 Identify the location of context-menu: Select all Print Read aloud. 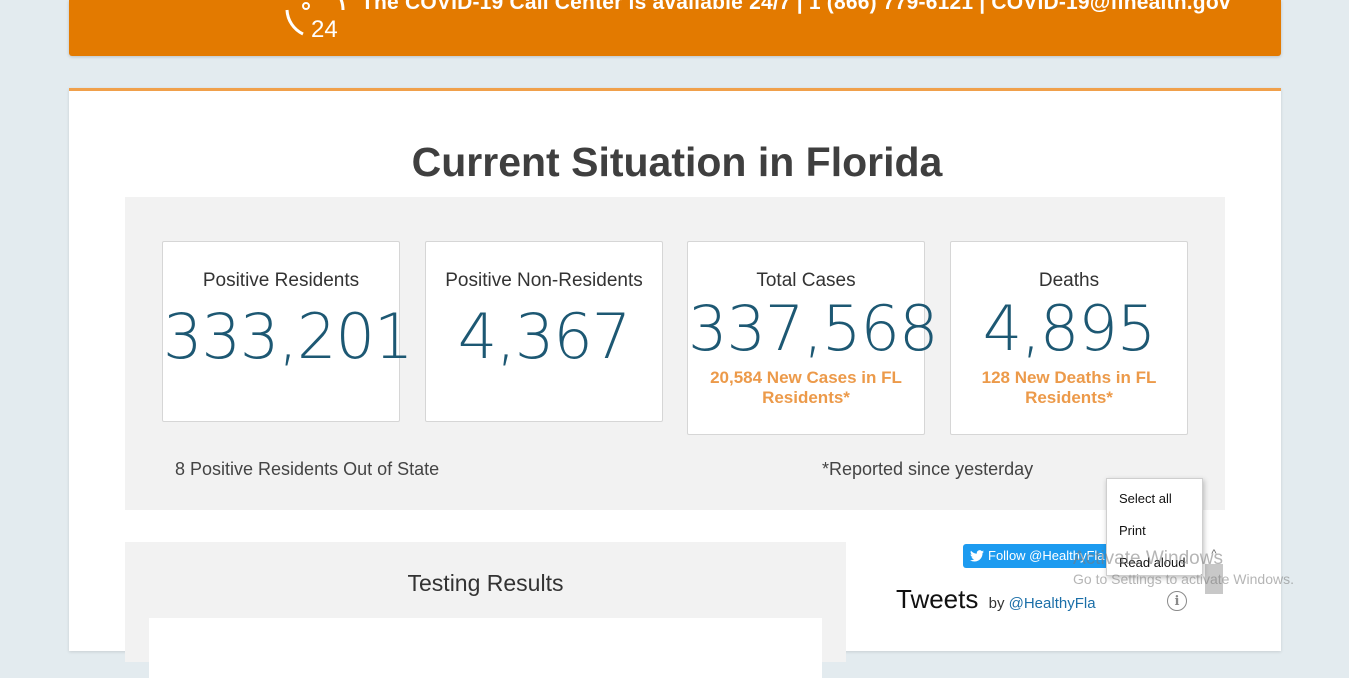
(1154, 527).